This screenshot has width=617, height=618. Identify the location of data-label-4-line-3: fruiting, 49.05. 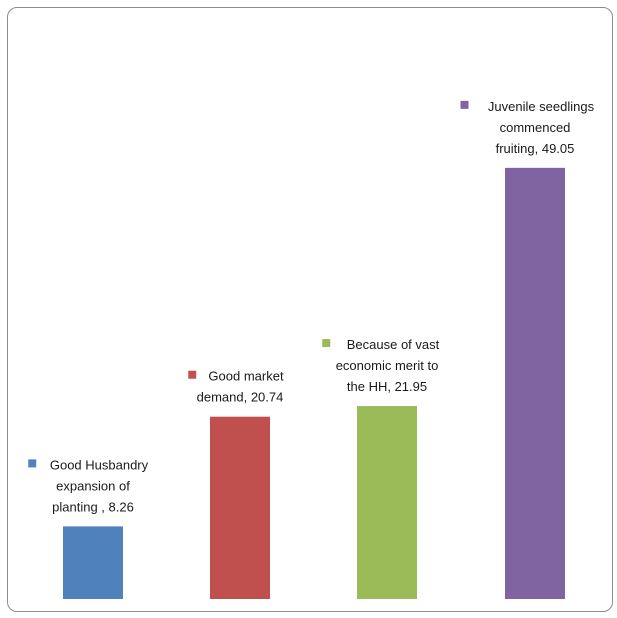
(535, 148).